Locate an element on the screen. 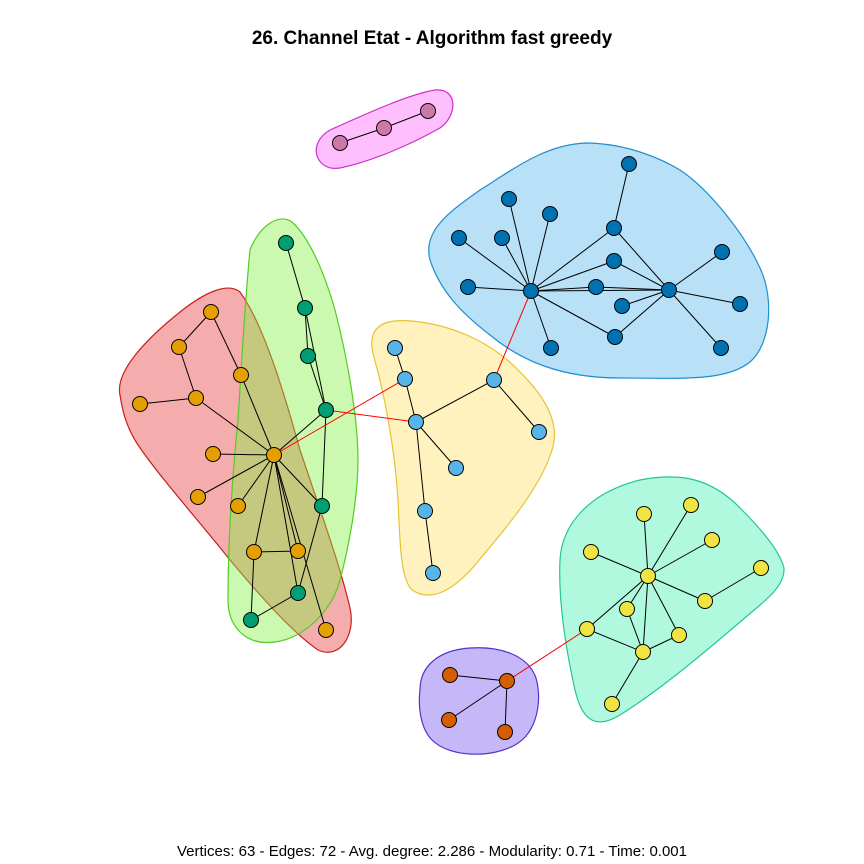  community-hull-red is located at coordinates (235, 470).